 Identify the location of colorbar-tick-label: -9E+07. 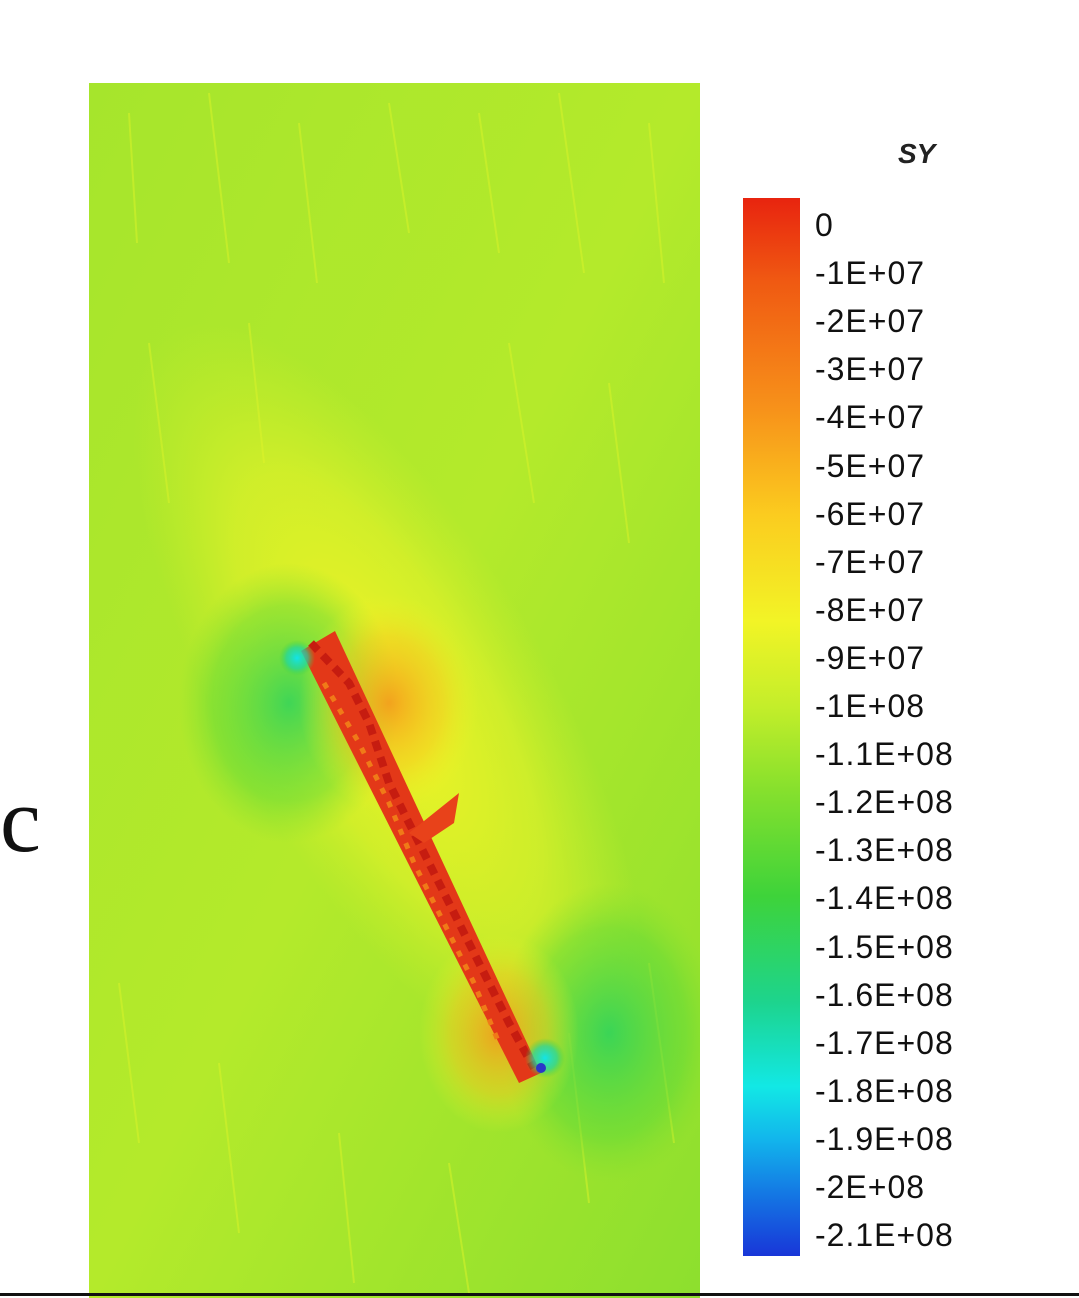
(870, 657).